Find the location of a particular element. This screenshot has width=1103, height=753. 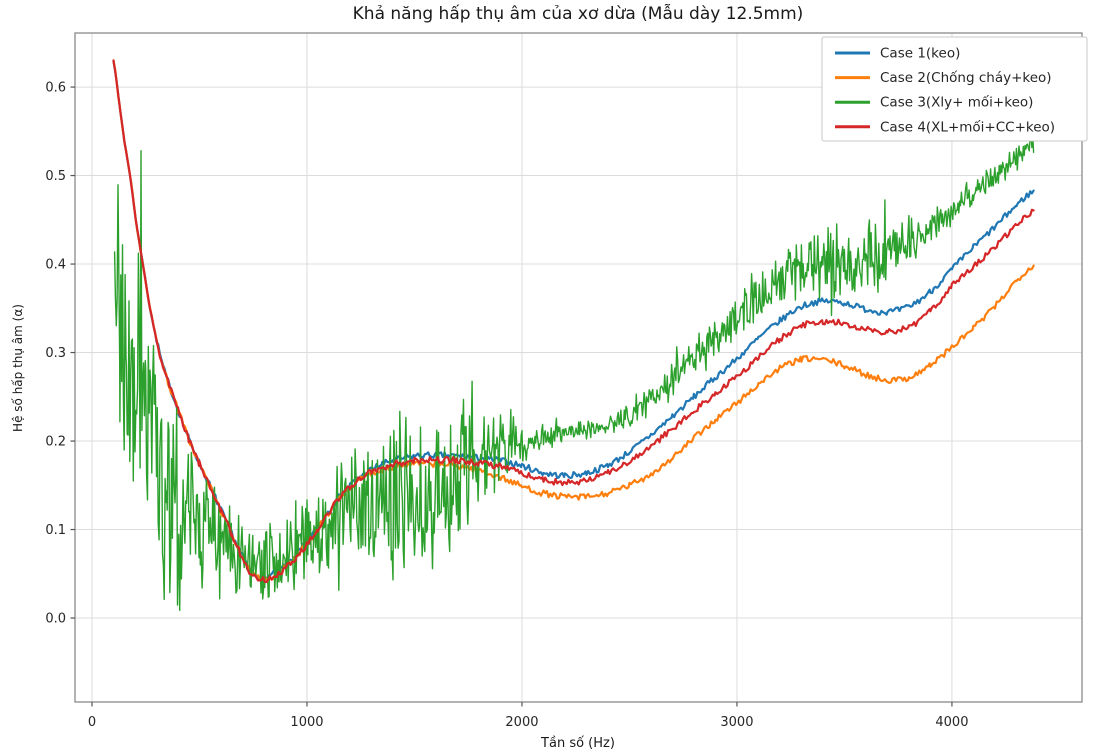

y-tick-label-0.4: 0.4 is located at coordinates (55, 265).